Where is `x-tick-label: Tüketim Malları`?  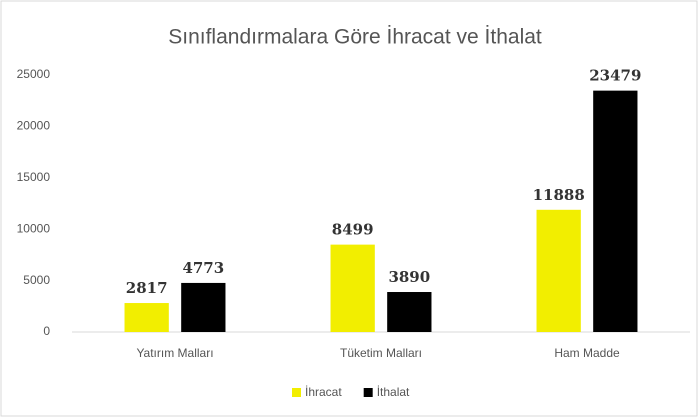 x-tick-label: Tüketim Malları is located at coordinates (381, 353).